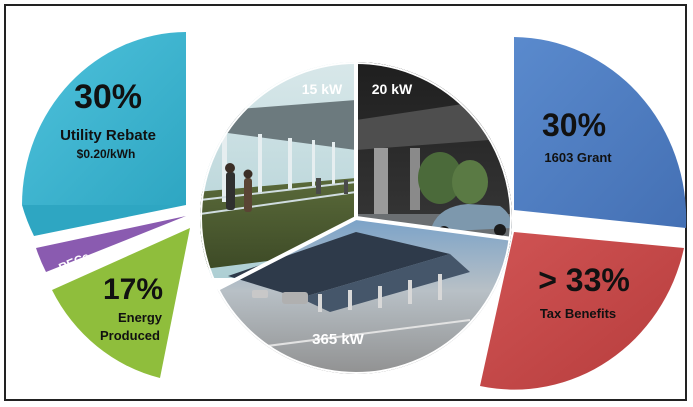 The image size is (693, 407). Describe the element at coordinates (130, 335) in the screenshot. I see `energy-produced-label-line2: Produced` at that location.